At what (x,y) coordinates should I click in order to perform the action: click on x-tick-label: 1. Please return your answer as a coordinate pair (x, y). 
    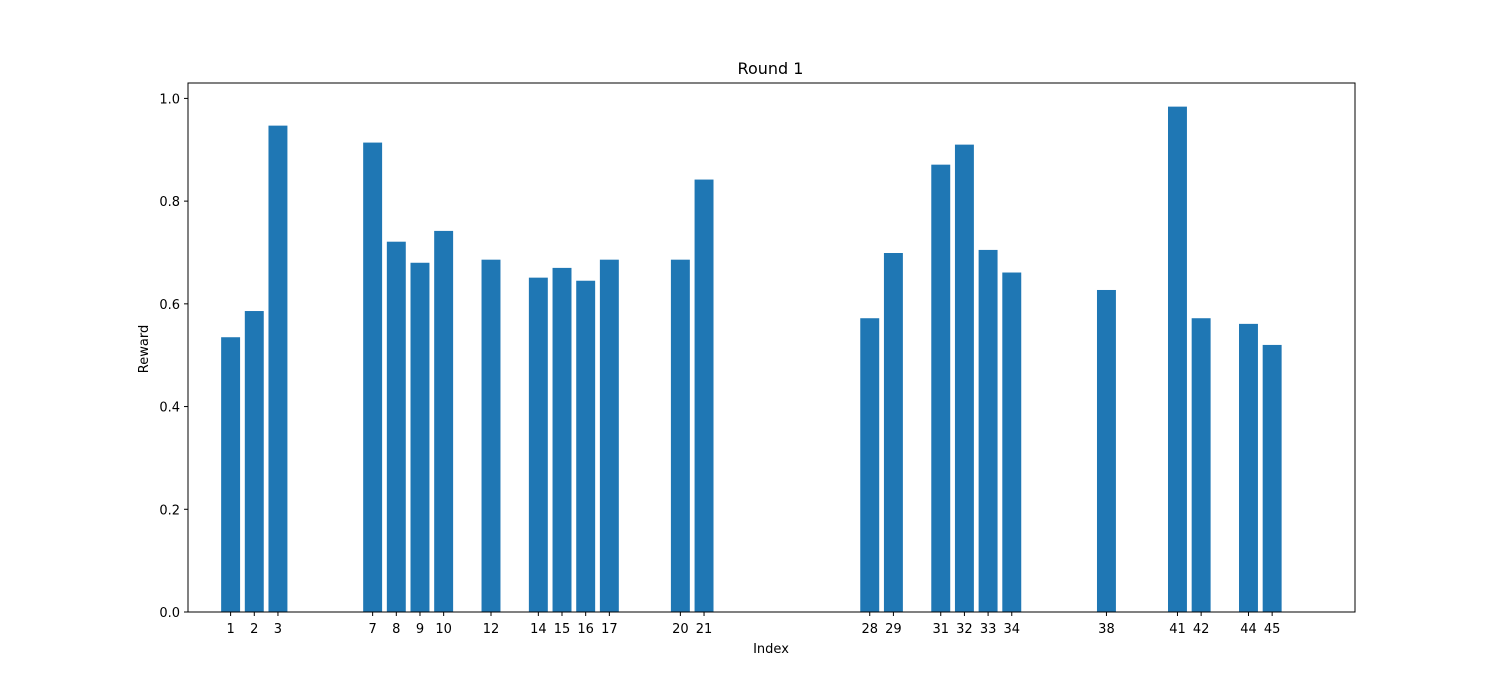
    Looking at the image, I should click on (230, 629).